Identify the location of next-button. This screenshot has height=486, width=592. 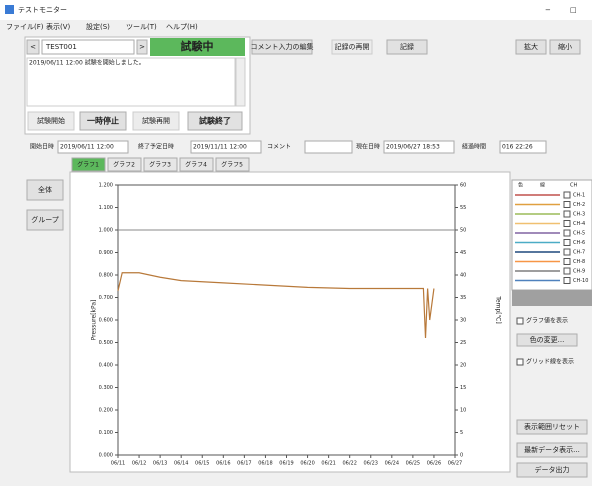
(142, 47).